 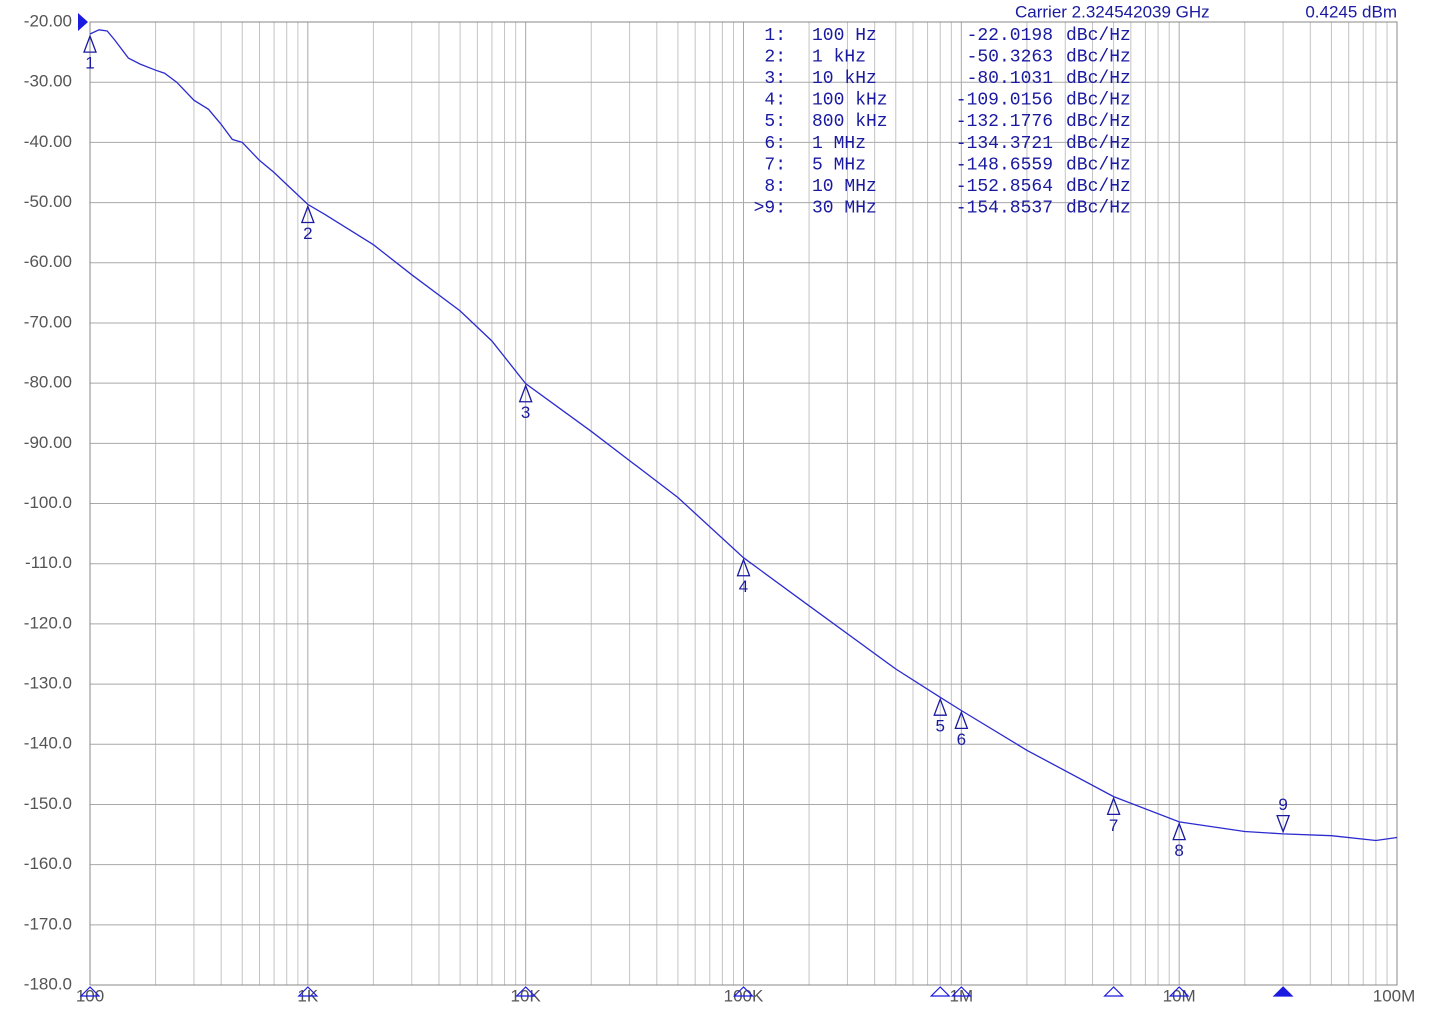 I want to click on marker-label: >9:, so click(x=770, y=209).